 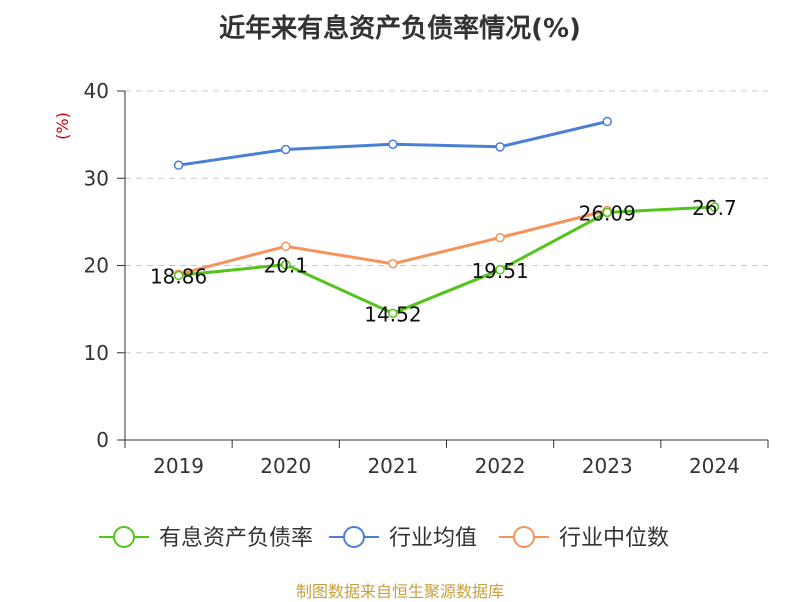 I want to click on data-label: 19.51, so click(x=499, y=271).